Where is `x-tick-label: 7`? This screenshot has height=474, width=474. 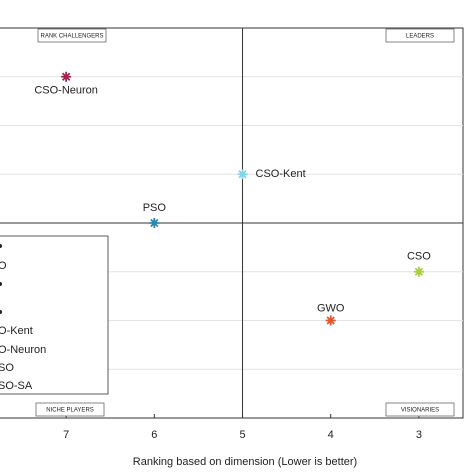 x-tick-label: 7 is located at coordinates (66, 435).